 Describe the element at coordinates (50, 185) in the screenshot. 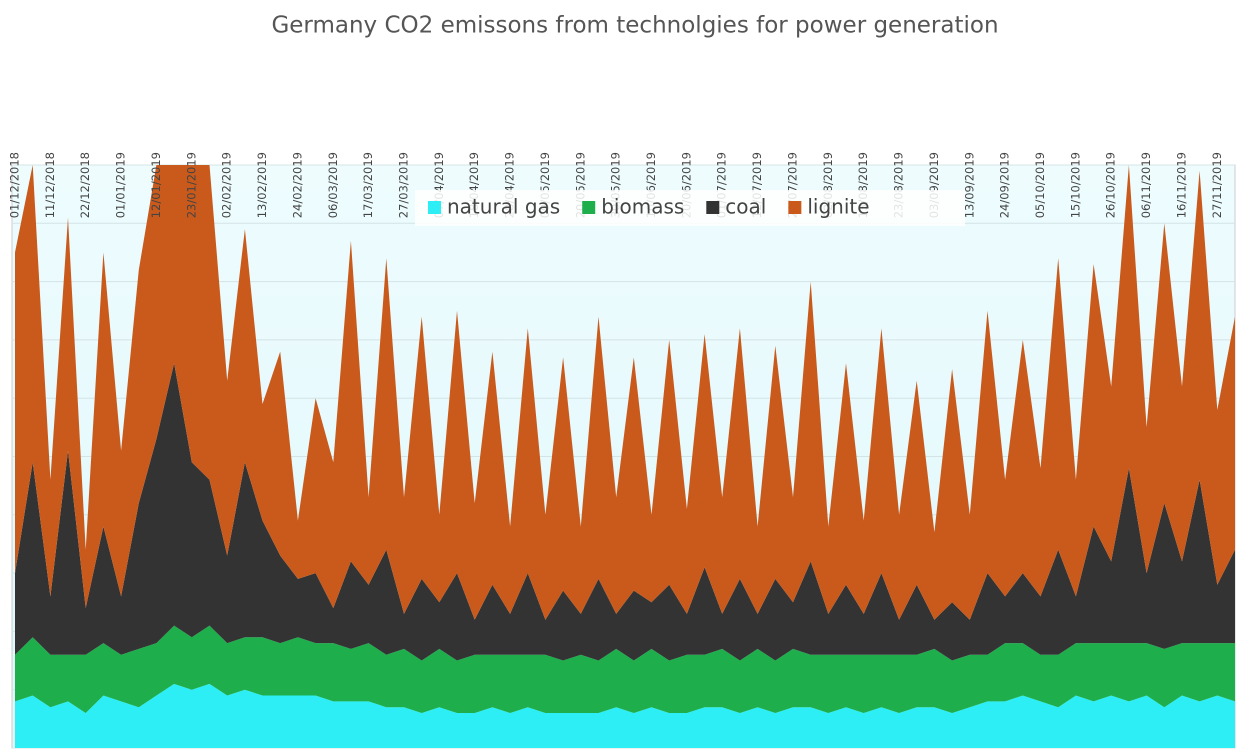

I see `x-tick-label: 11/12/2018` at that location.